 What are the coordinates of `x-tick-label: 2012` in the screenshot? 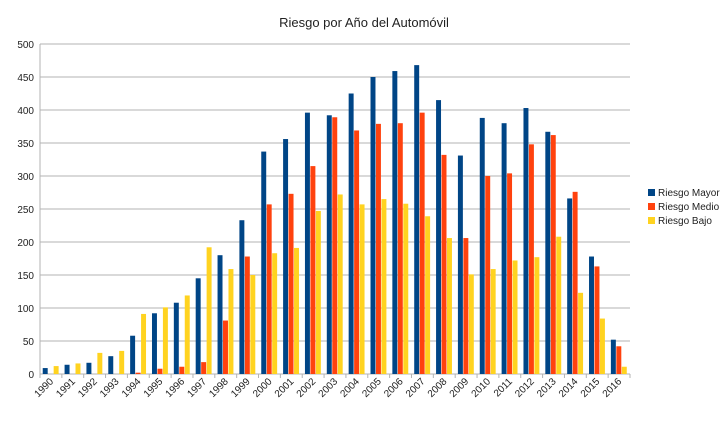 It's located at (525, 388).